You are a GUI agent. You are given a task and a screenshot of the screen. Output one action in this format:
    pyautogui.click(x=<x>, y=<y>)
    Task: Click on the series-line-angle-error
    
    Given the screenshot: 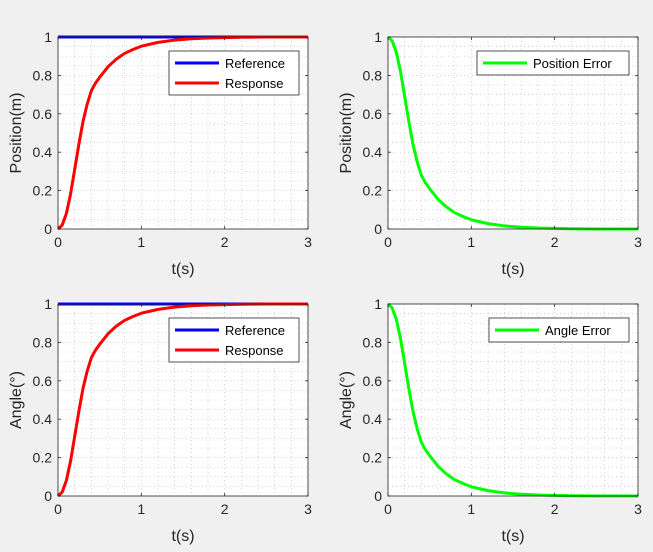 What is the action you would take?
    pyautogui.click(x=512, y=400)
    